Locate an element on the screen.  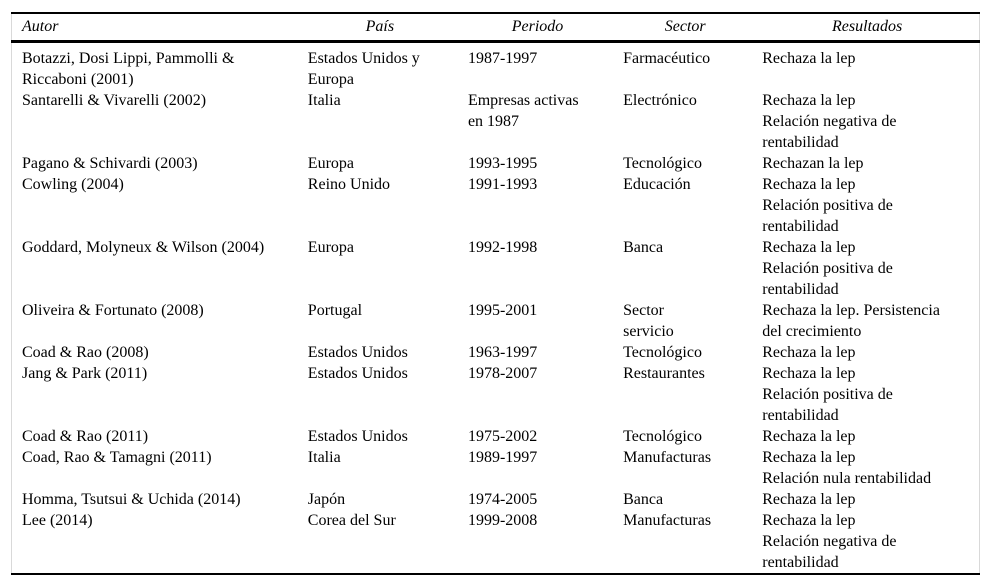
column-header-autor: Autor is located at coordinates (40, 26).